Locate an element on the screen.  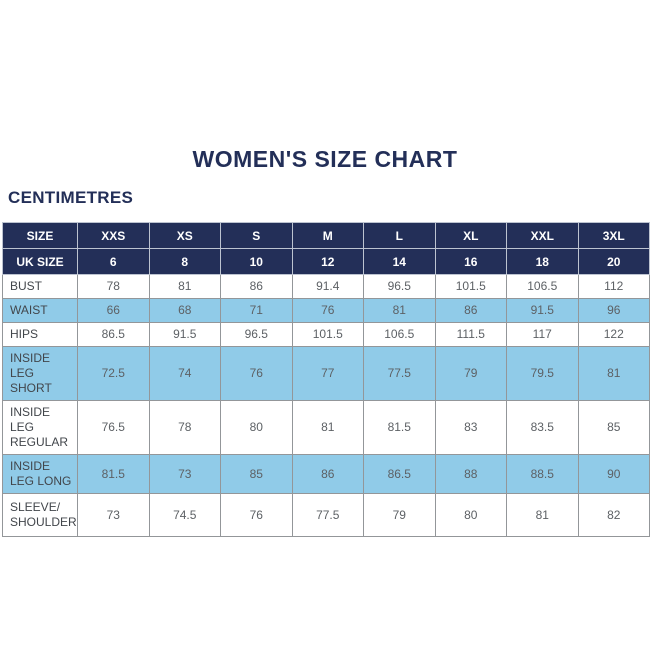
value-cell: 82 is located at coordinates (613, 515).